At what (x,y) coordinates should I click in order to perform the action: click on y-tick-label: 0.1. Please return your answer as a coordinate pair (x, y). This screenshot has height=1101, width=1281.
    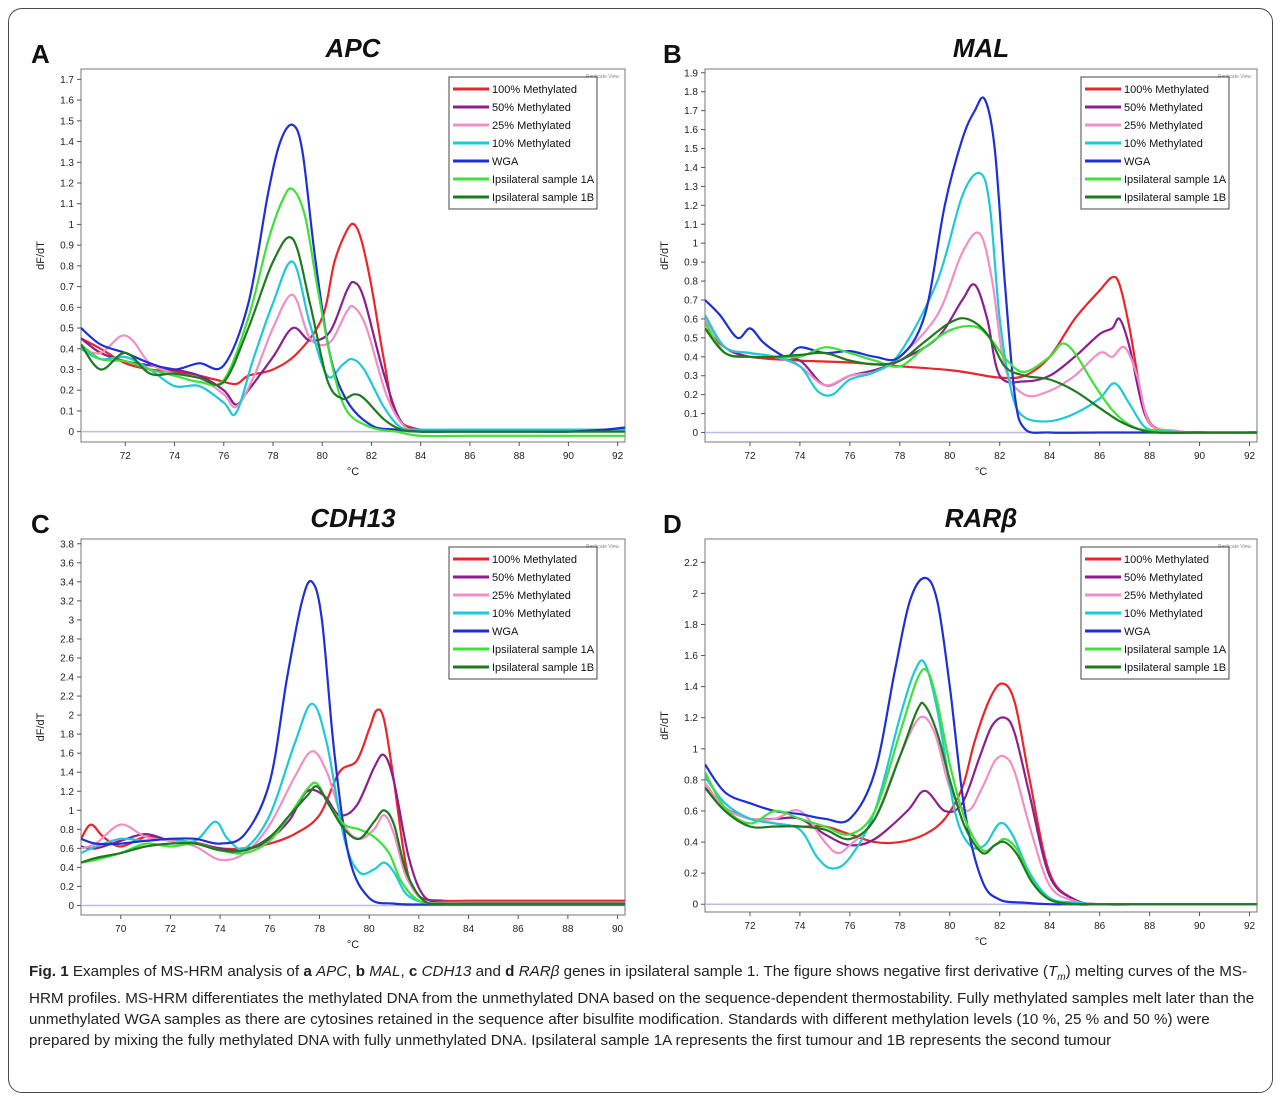
    Looking at the image, I should click on (691, 414).